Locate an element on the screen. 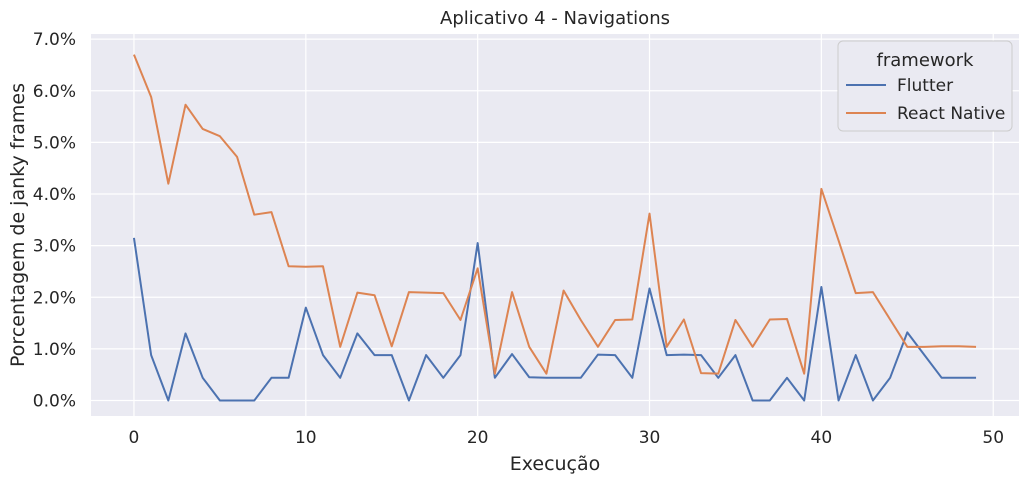 This screenshot has width=1029, height=484. y-tick-label: 6.0% is located at coordinates (54, 92).